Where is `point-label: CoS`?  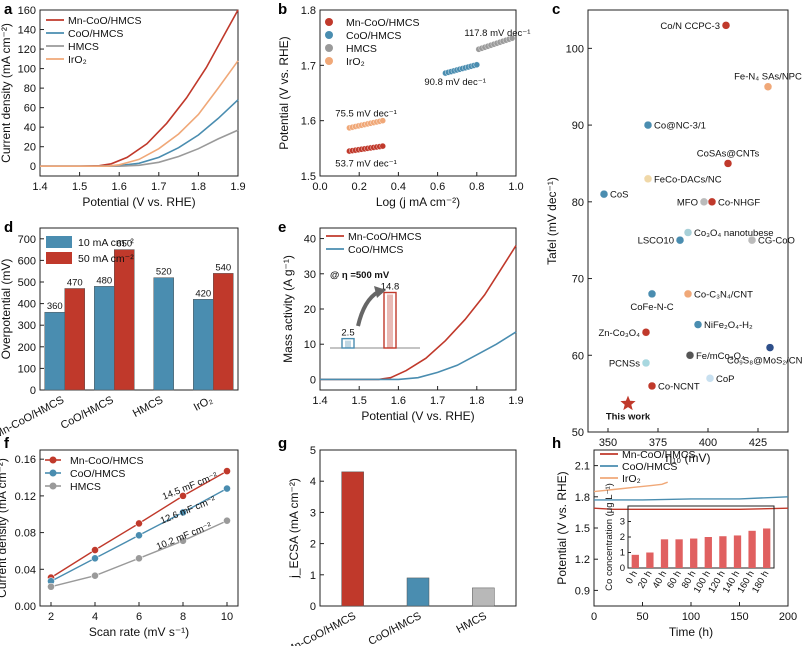 point-label: CoS is located at coordinates (619, 195).